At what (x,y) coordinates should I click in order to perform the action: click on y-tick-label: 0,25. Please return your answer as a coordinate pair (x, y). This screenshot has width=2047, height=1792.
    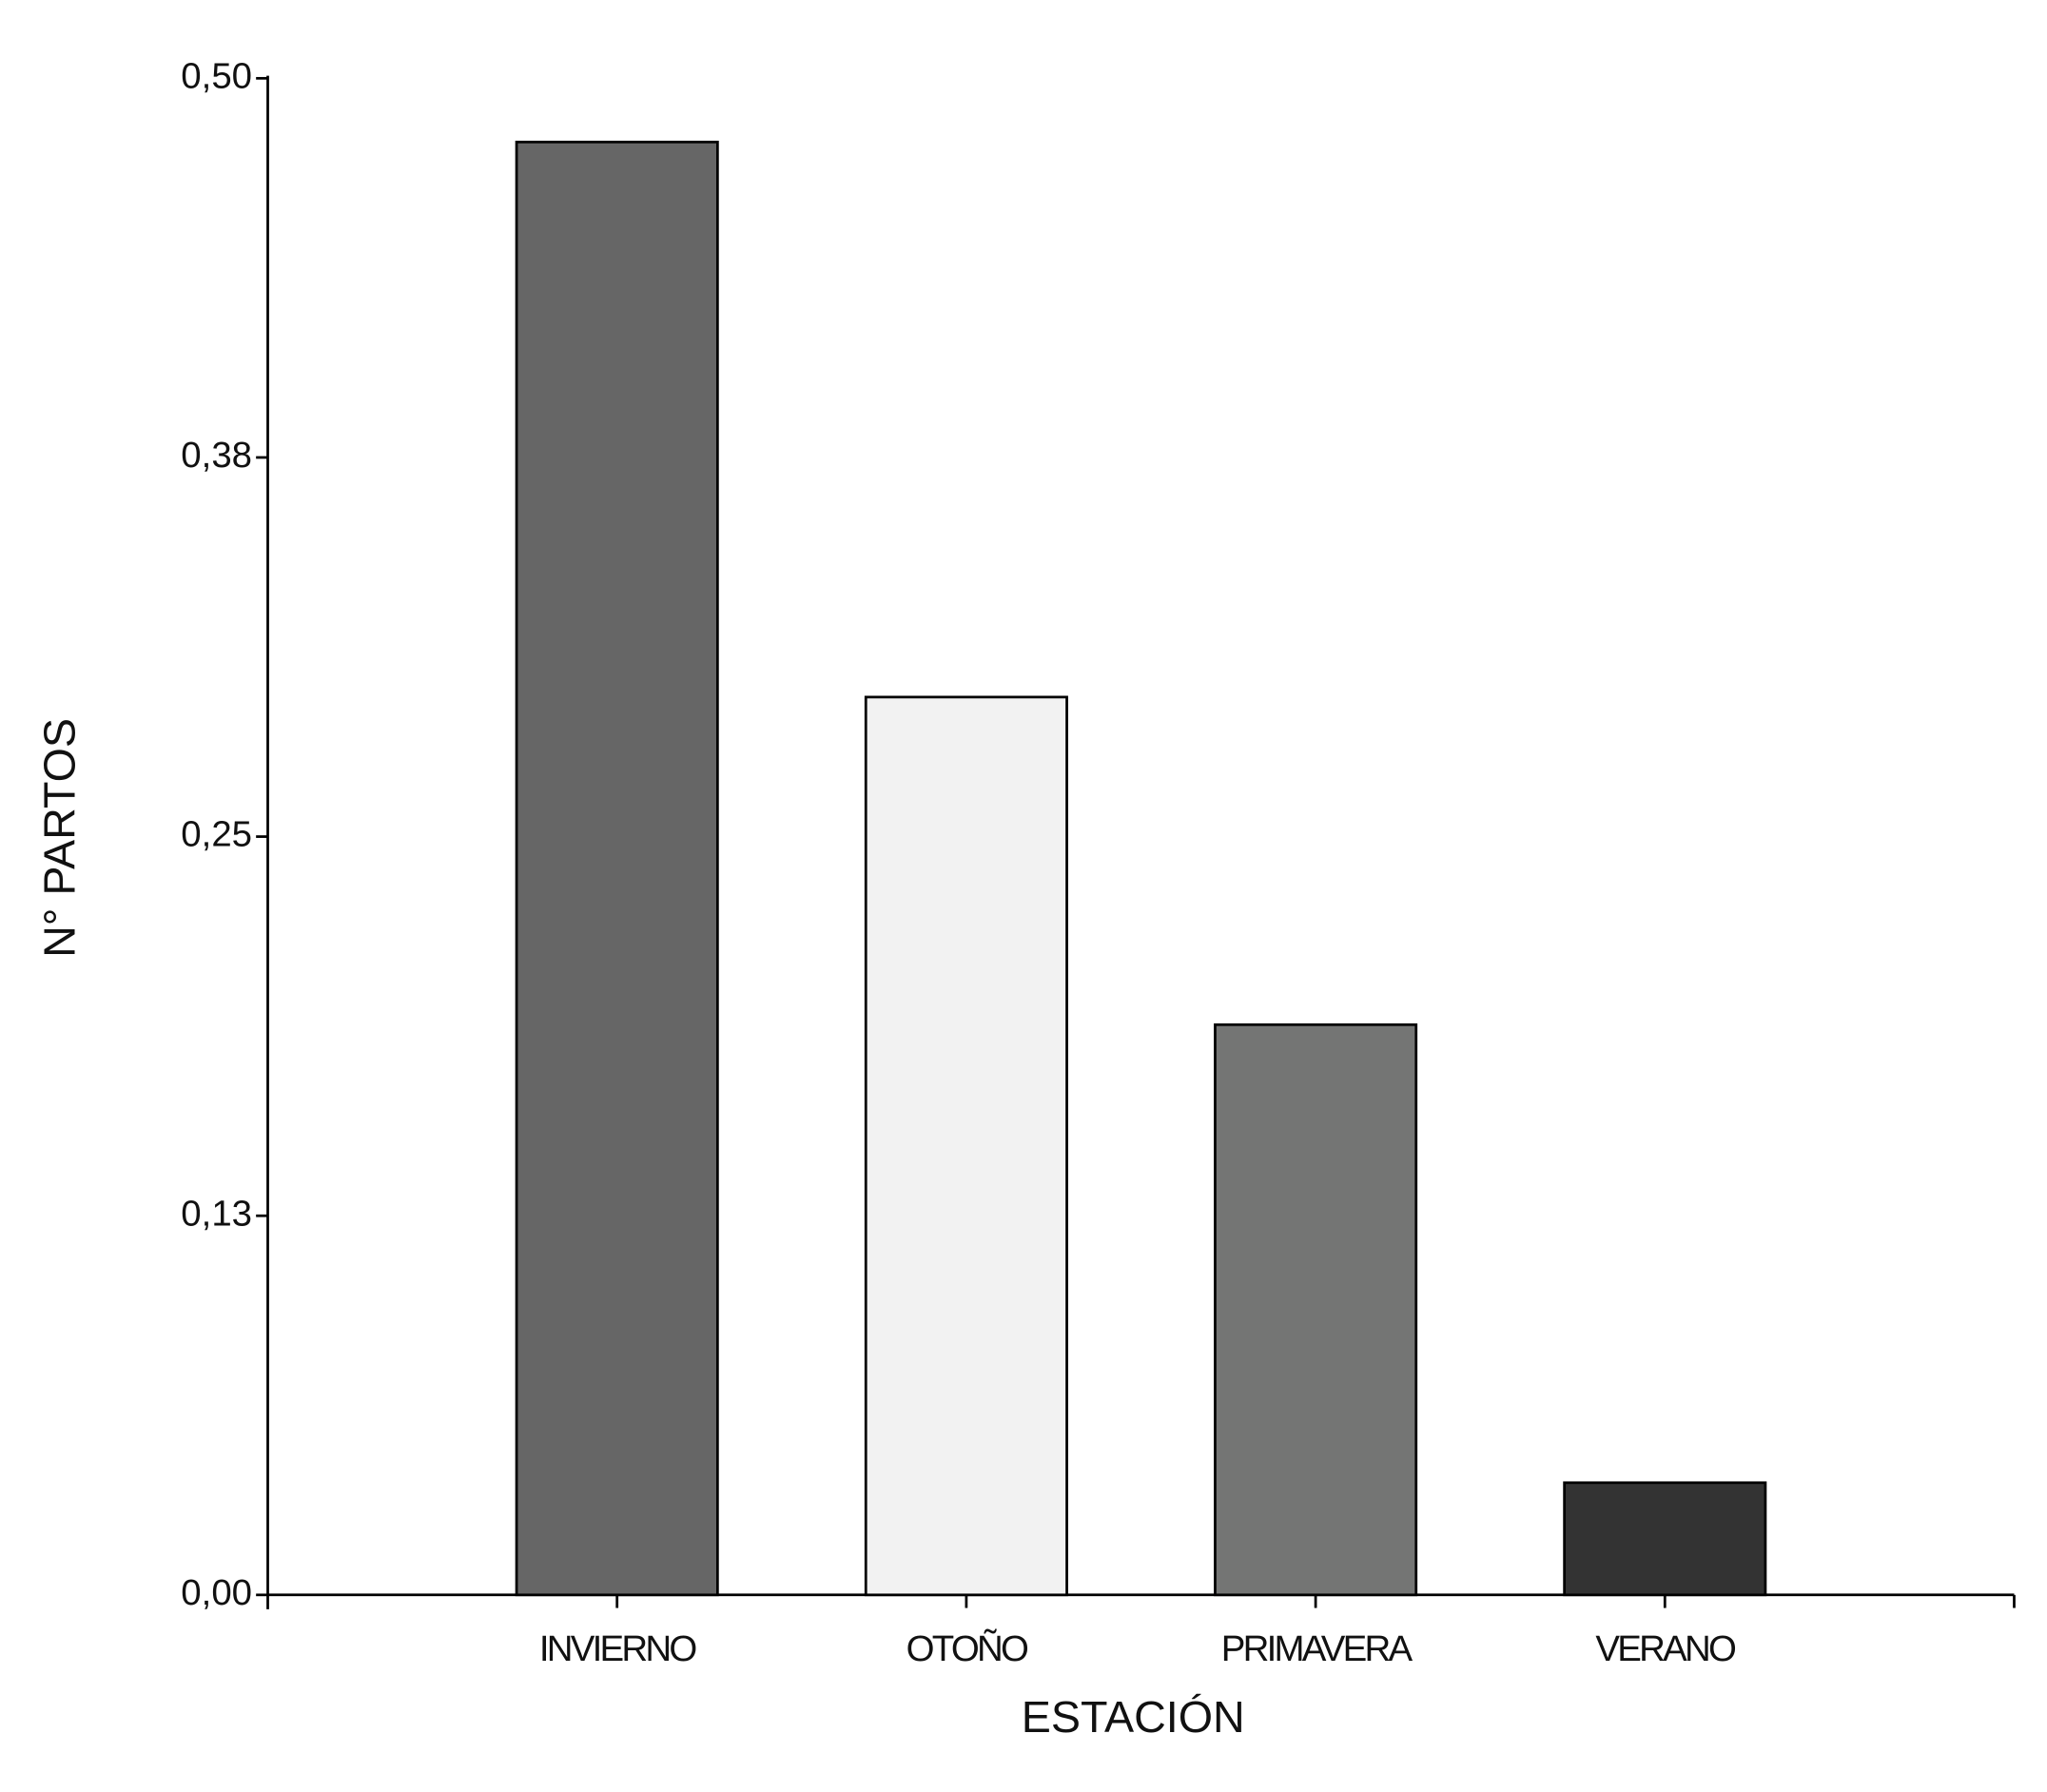
    Looking at the image, I should click on (216, 835).